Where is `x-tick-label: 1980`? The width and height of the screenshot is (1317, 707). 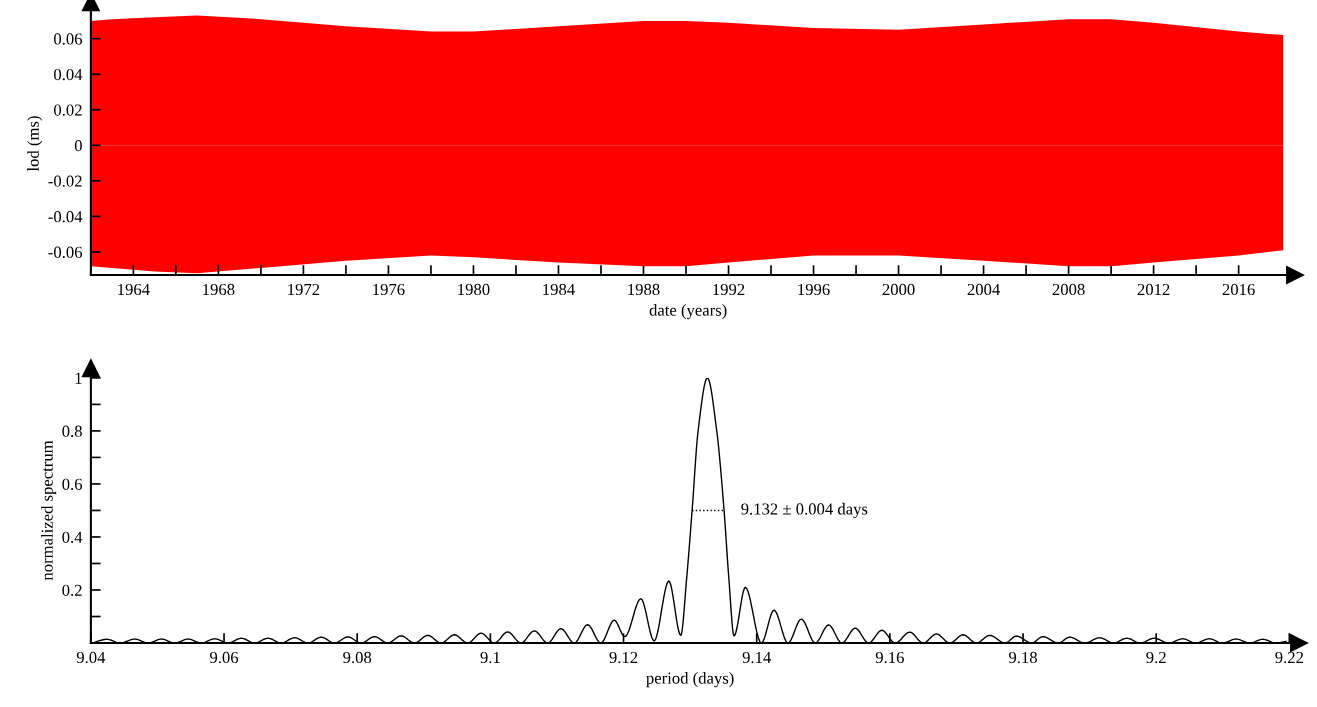 x-tick-label: 1980 is located at coordinates (474, 289).